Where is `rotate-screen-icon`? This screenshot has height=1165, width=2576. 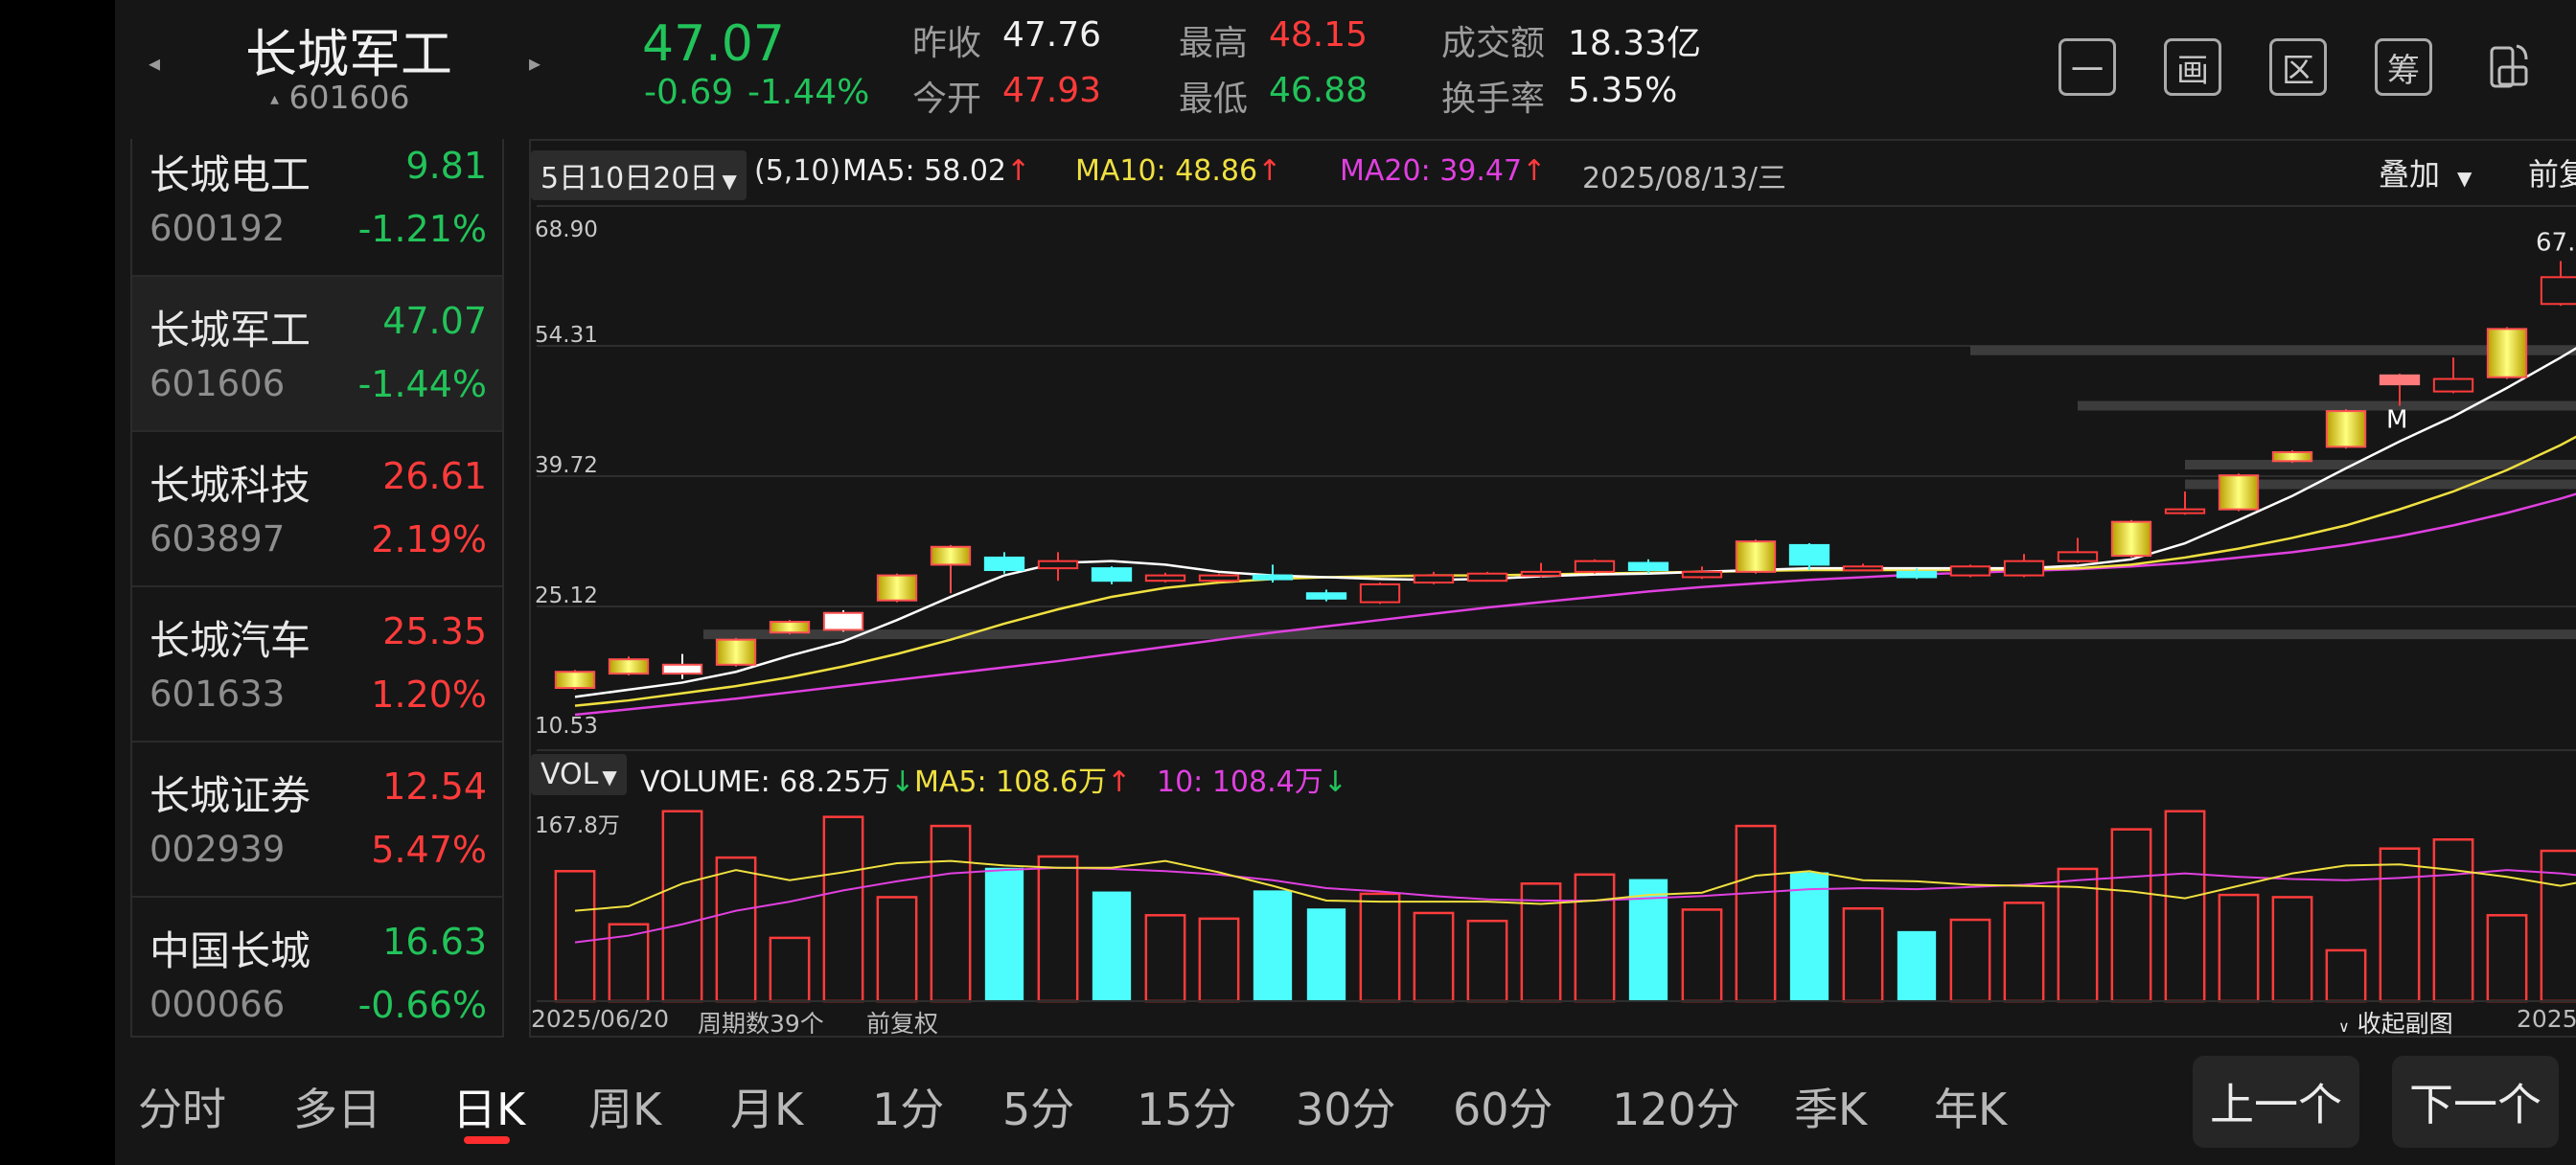
rotate-screen-icon is located at coordinates (2507, 67).